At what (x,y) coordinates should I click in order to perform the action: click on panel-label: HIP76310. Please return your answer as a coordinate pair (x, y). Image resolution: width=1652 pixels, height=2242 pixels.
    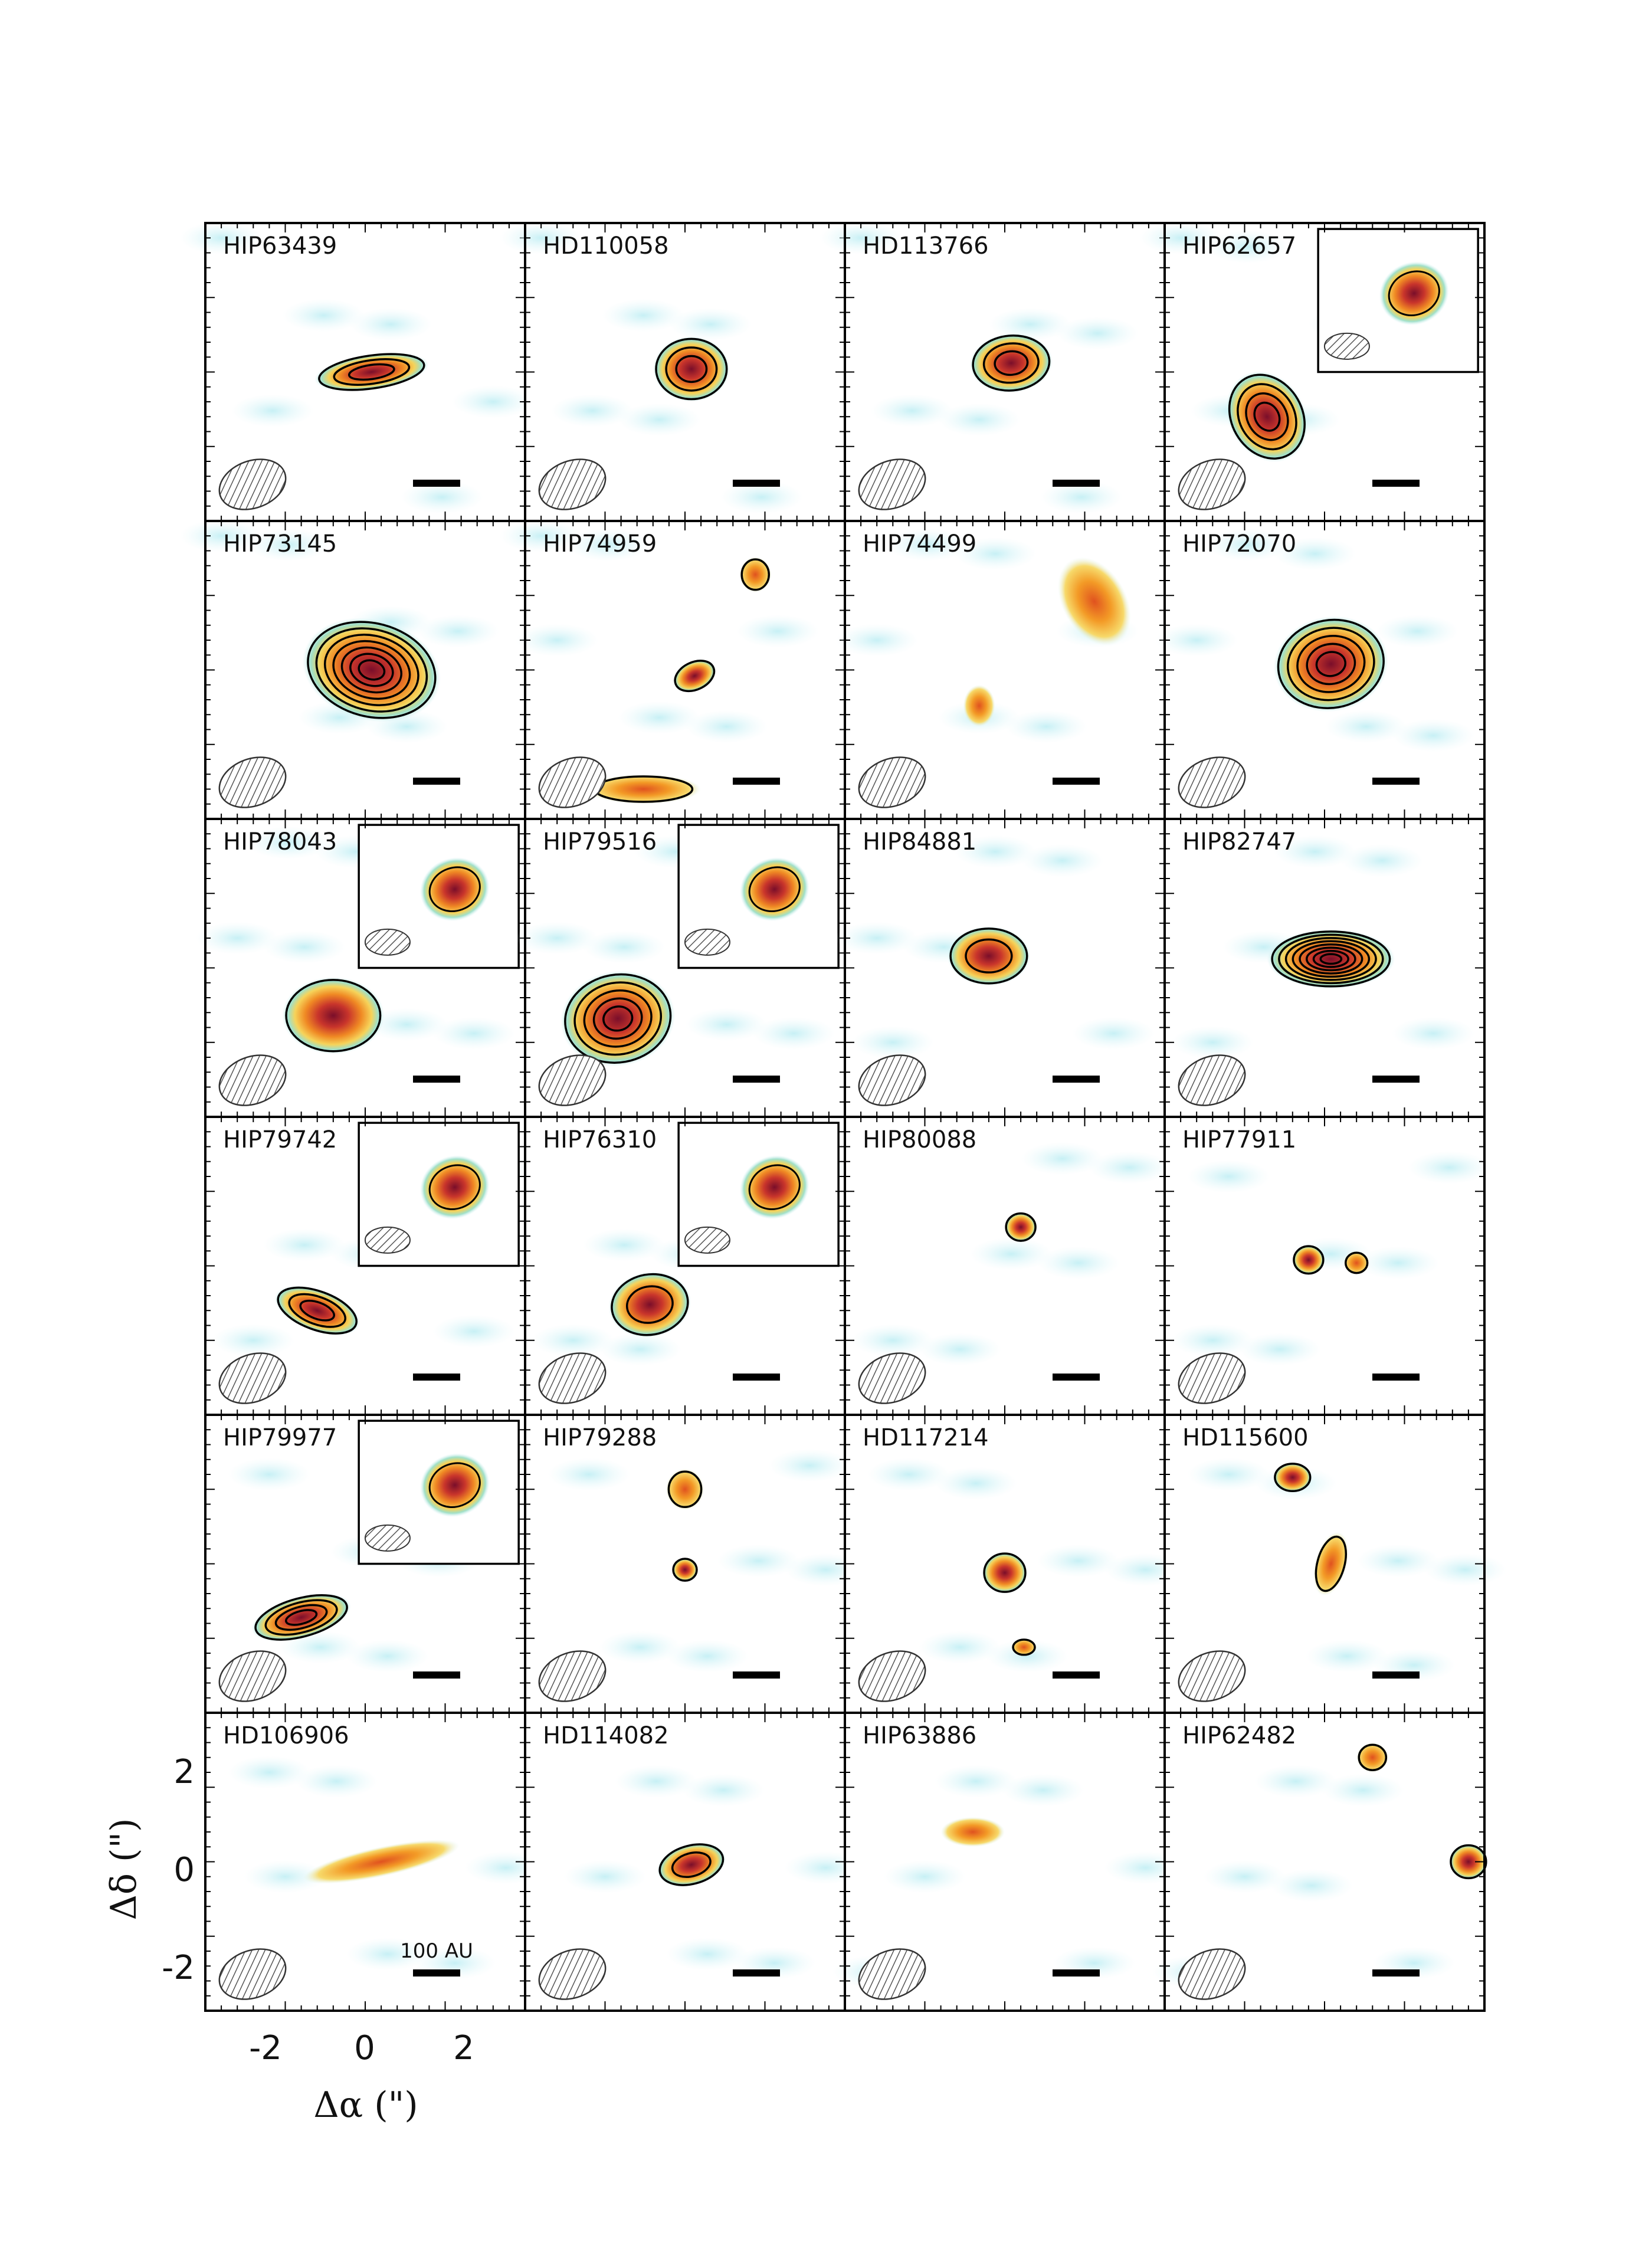
    Looking at the image, I should click on (600, 1139).